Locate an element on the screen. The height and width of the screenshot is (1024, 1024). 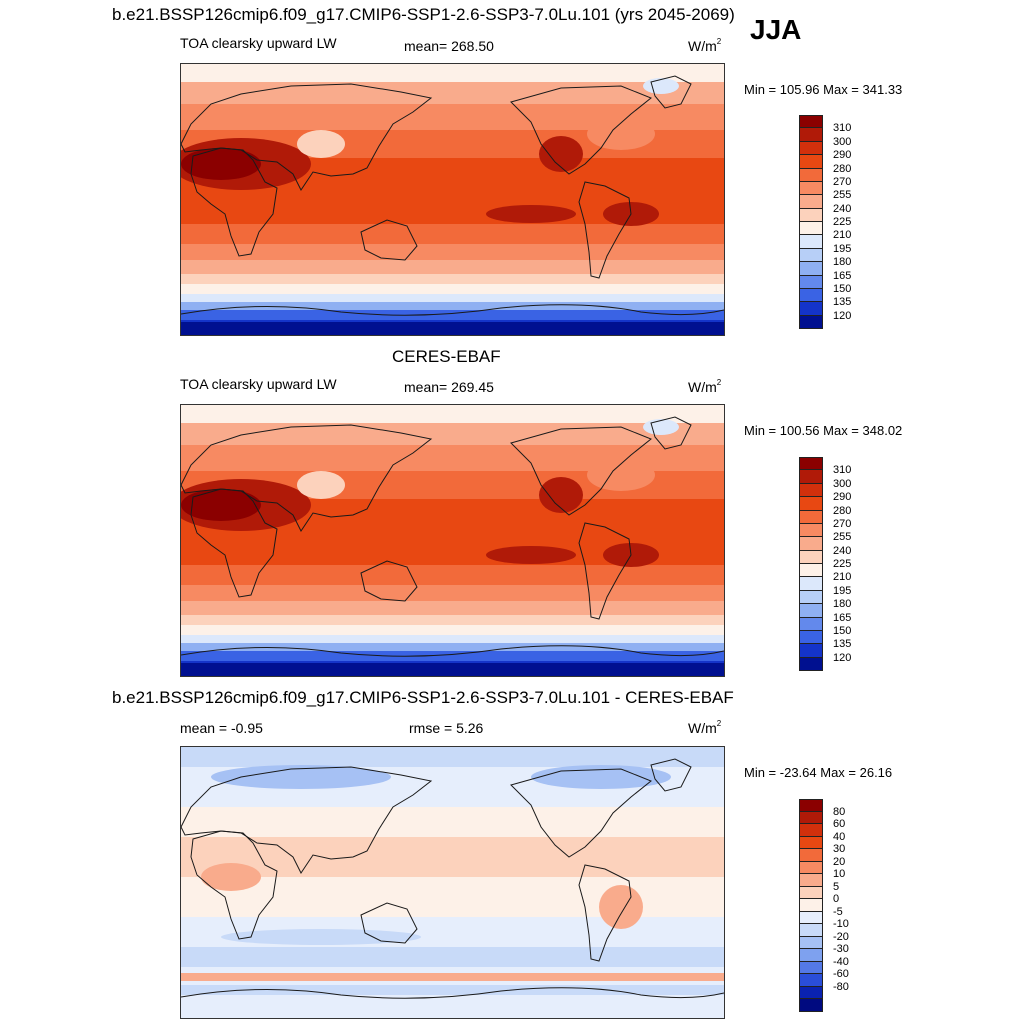
colorbar-tick-label: 120 is located at coordinates (842, 657).